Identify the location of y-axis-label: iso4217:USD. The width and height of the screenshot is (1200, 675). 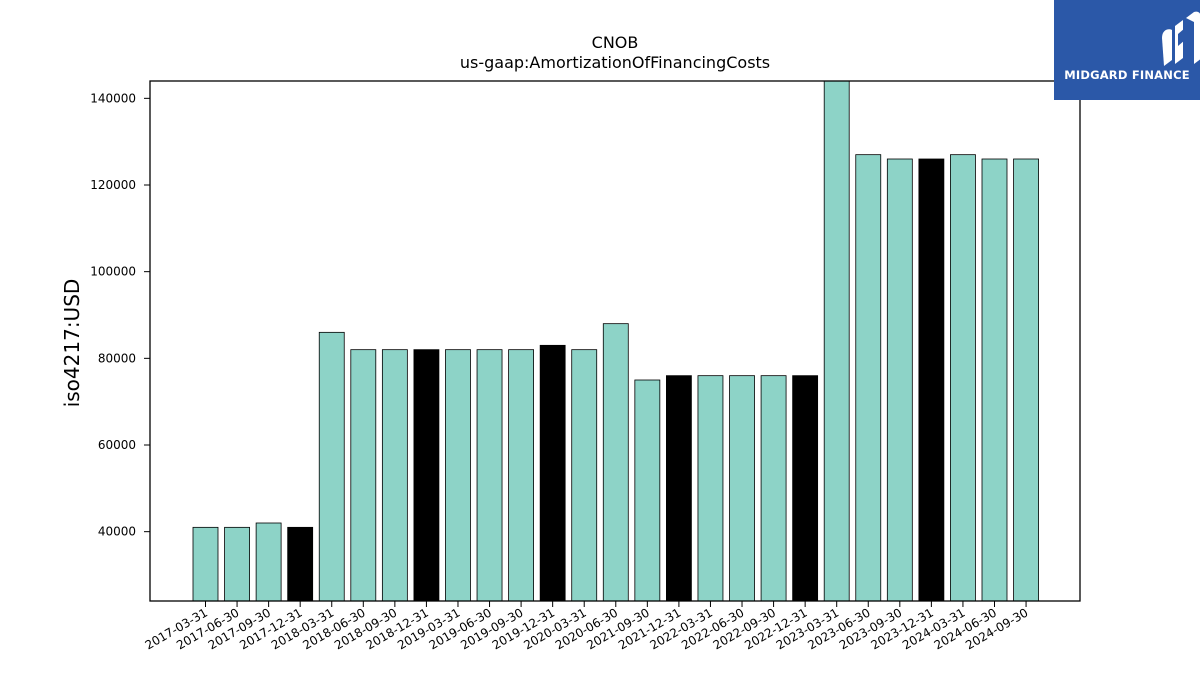
(72, 343).